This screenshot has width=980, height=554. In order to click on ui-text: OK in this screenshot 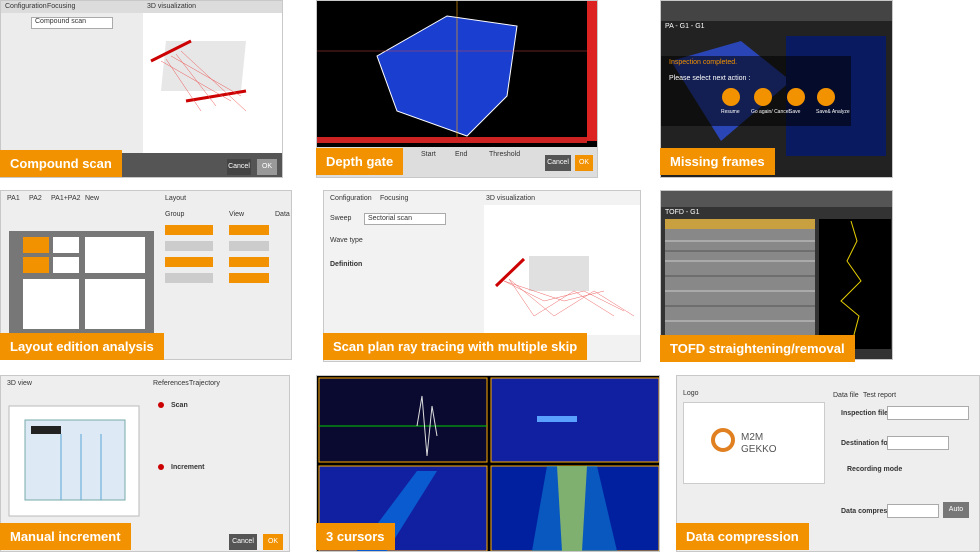, I will do `click(273, 542)`.